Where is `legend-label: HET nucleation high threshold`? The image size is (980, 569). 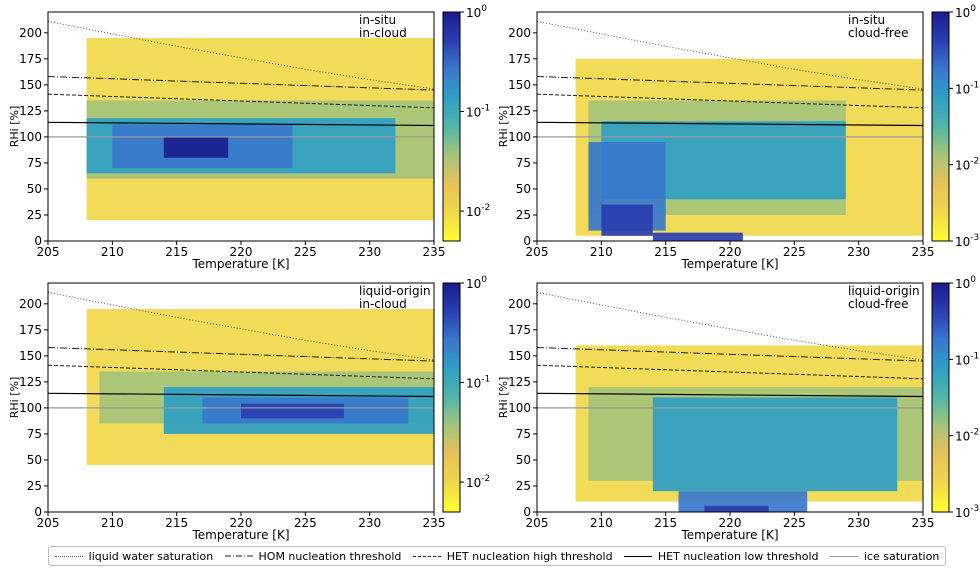 legend-label: HET nucleation high threshold is located at coordinates (529, 556).